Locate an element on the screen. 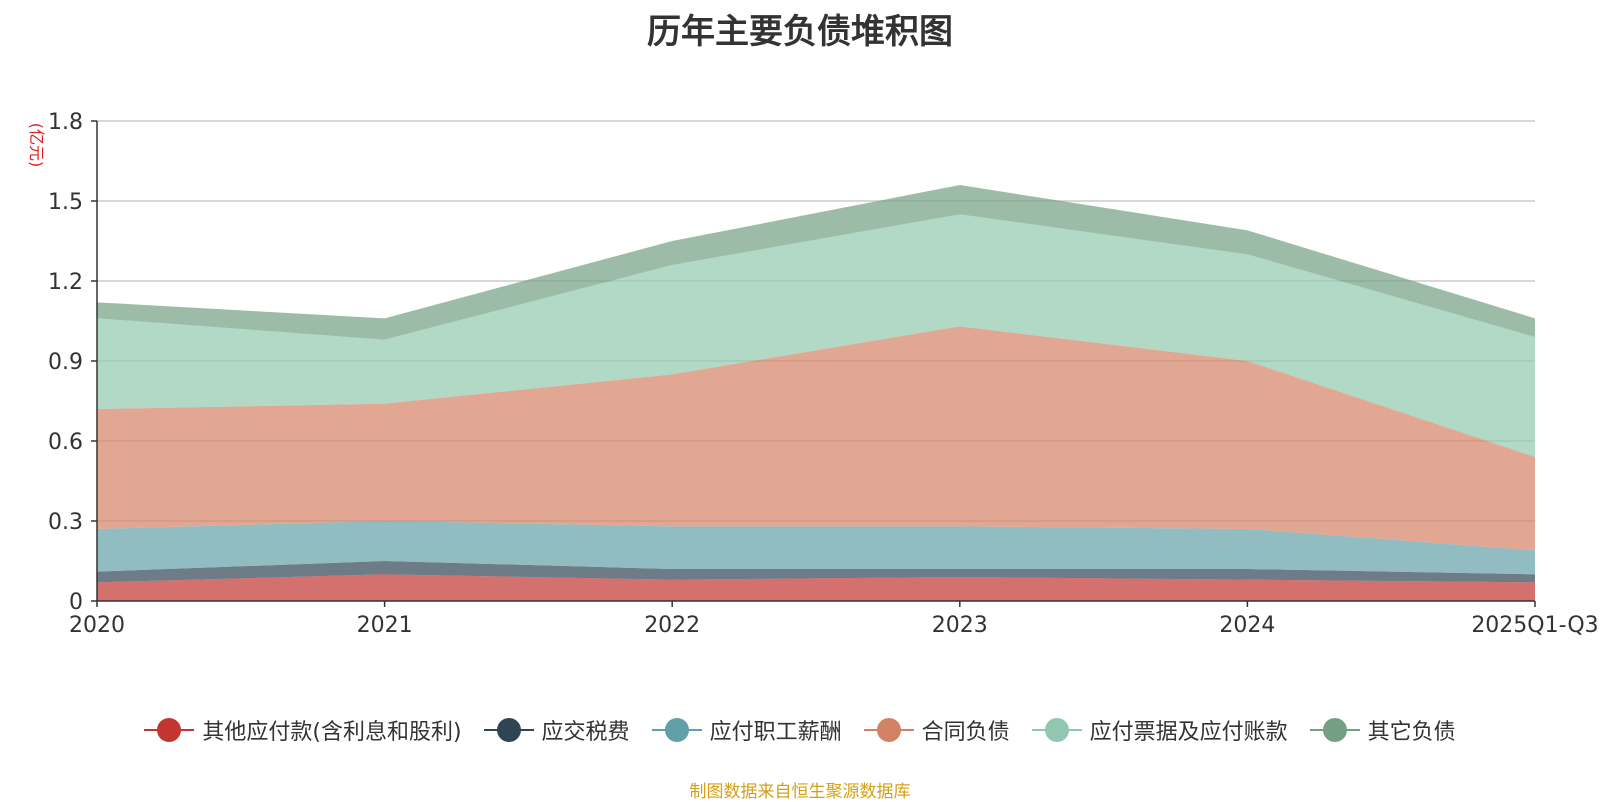  y-tick-label: 1.2 is located at coordinates (65, 282).